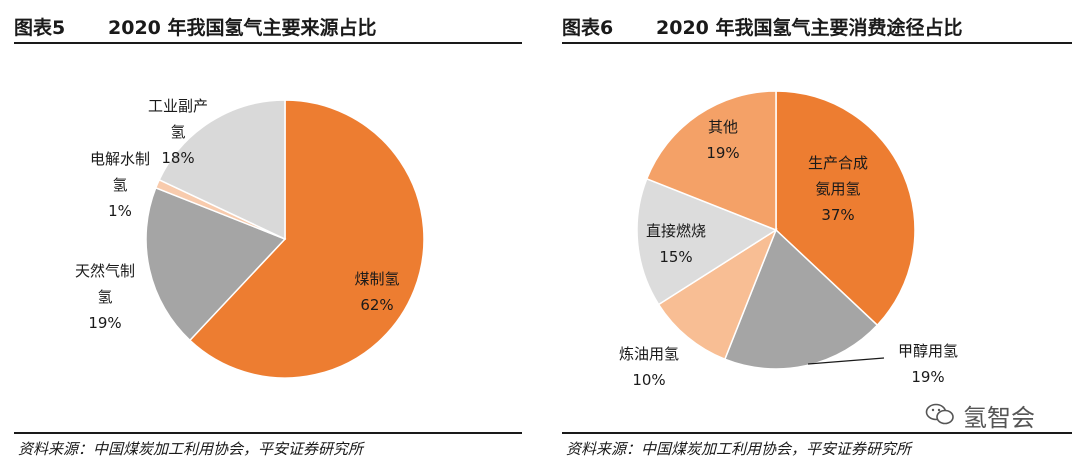 This screenshot has height=469, width=1080. I want to click on slice-category-label: 生产合成, so click(838, 163).